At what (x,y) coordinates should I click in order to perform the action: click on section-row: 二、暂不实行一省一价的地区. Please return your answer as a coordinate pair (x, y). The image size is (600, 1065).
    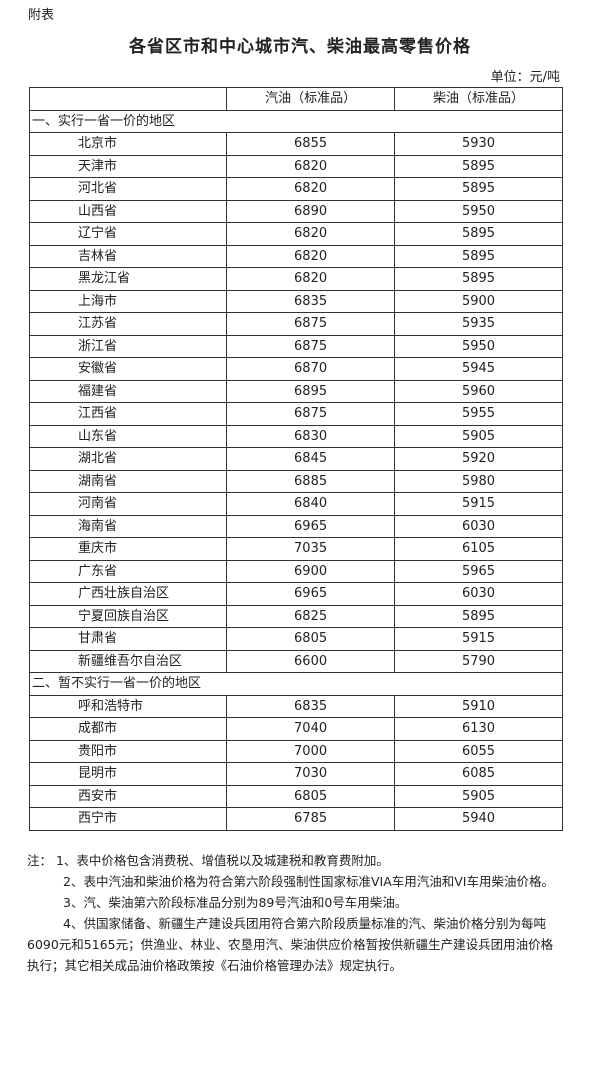
    Looking at the image, I should click on (296, 684).